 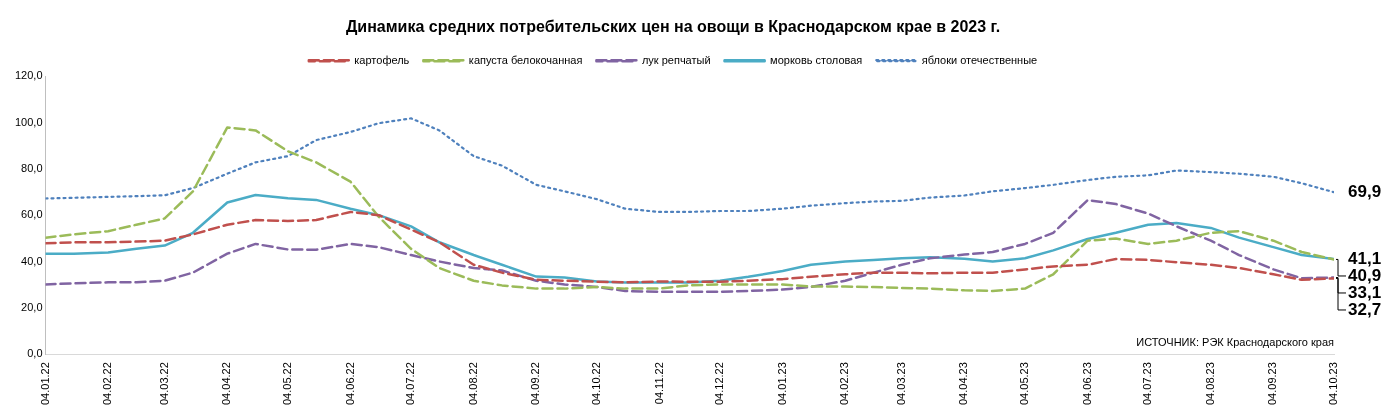 I want to click on x-tick-label: 04.01.22, so click(x=44, y=384).